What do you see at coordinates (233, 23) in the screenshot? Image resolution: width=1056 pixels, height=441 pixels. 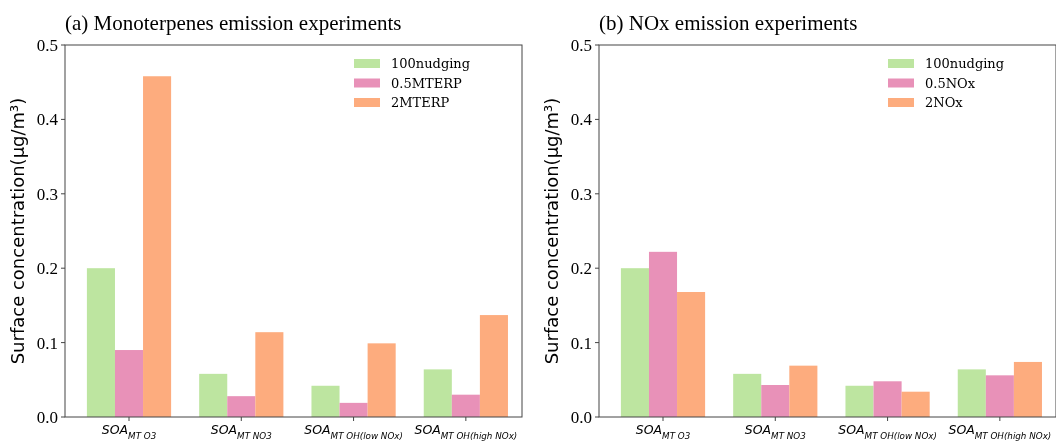 I see `chart-title: (a) Monoterpenes emission experiments` at bounding box center [233, 23].